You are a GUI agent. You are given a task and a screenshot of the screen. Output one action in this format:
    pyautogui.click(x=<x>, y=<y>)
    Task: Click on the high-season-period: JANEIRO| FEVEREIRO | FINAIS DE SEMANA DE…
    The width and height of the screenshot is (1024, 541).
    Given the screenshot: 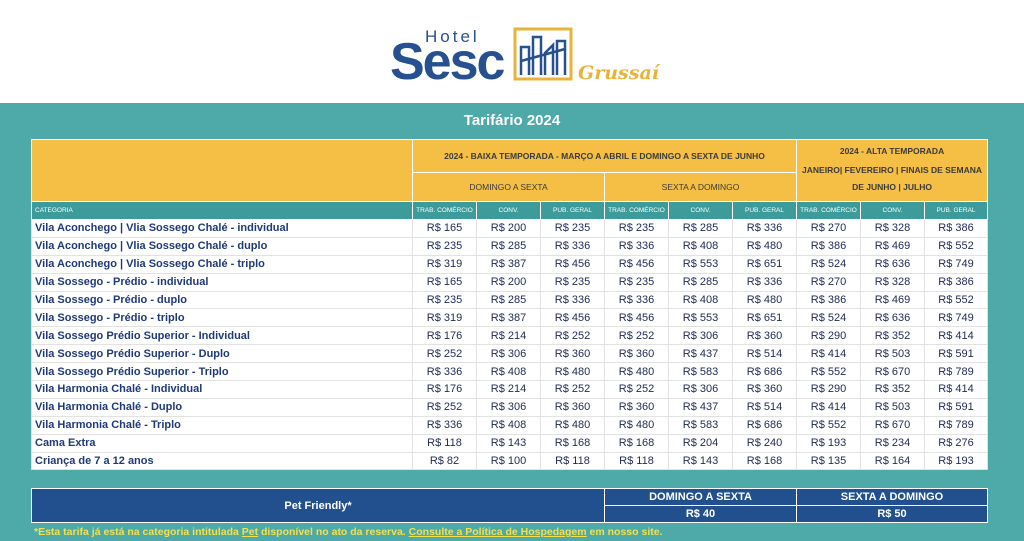 What is the action you would take?
    pyautogui.click(x=892, y=178)
    